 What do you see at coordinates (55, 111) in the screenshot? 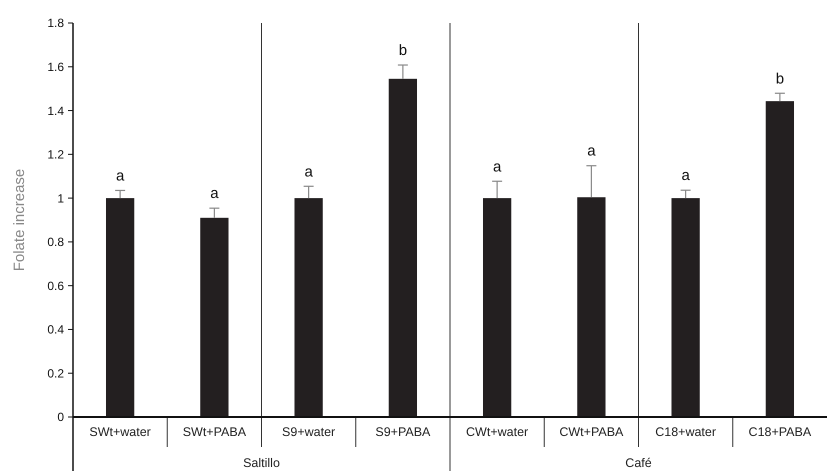
I see `y-tick-label: 1.4` at bounding box center [55, 111].